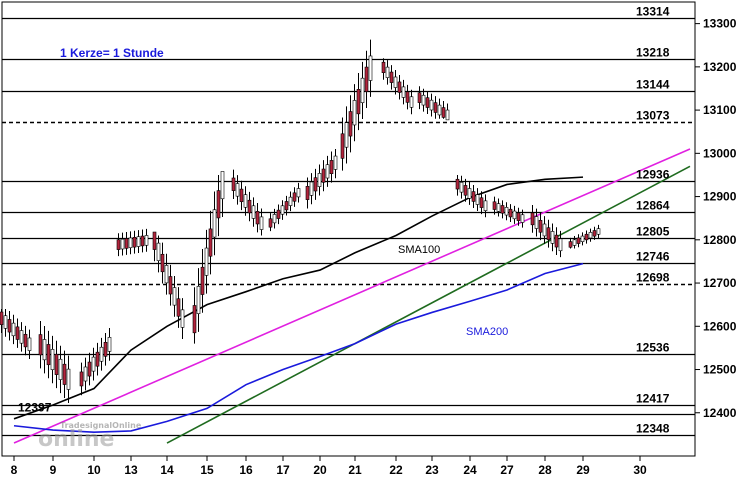 This screenshot has height=480, width=750. I want to click on level-label-13218: 13218, so click(653, 53).